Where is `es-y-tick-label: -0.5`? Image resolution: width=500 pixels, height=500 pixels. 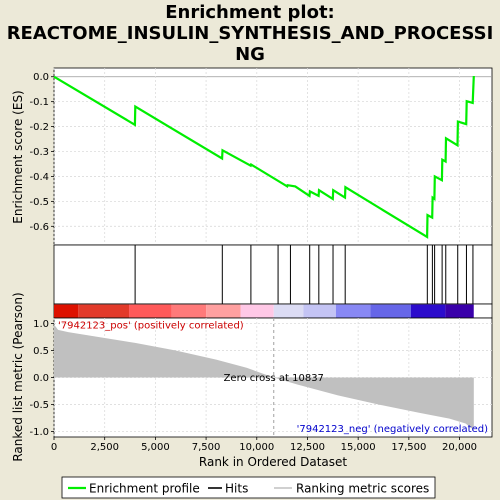 es-y-tick-label: -0.5 is located at coordinates (39, 202).